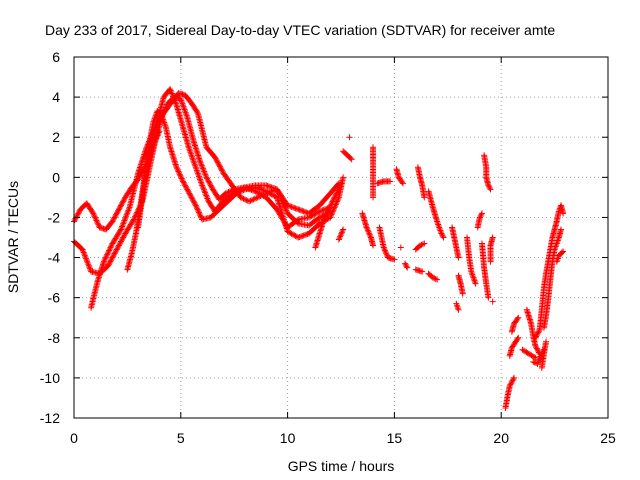 The width and height of the screenshot is (640, 480). What do you see at coordinates (56, 57) in the screenshot?
I see `y-tick-label: 6` at bounding box center [56, 57].